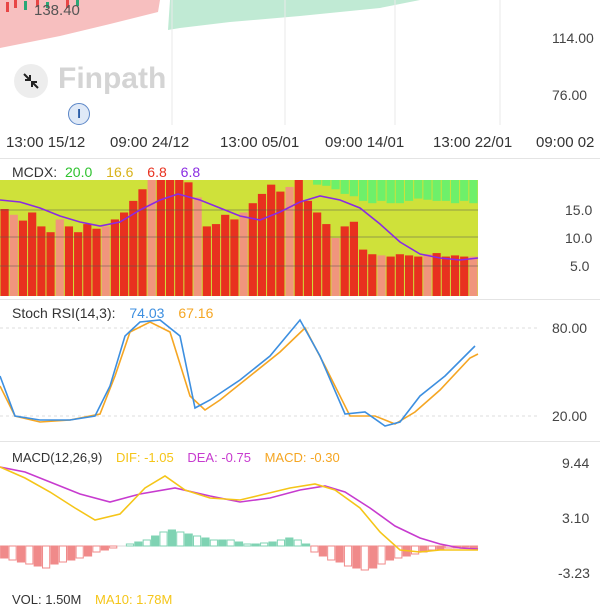 Image resolution: width=600 pixels, height=607 pixels. What do you see at coordinates (147, 313) in the screenshot?
I see `stoch-k-value: 74.03` at bounding box center [147, 313].